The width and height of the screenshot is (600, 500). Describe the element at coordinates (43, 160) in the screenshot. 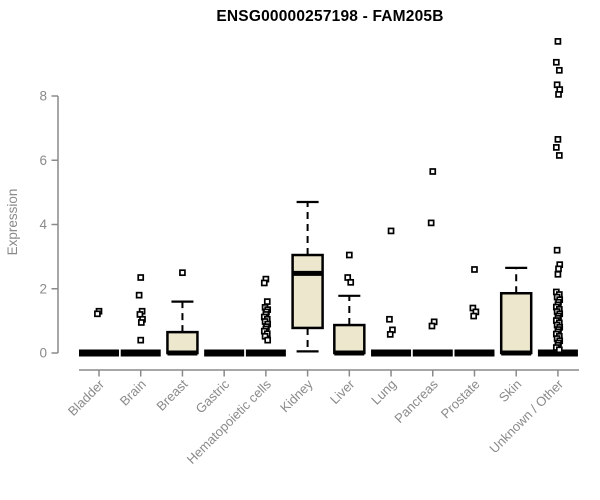

I see `y-tick-label: 6` at that location.